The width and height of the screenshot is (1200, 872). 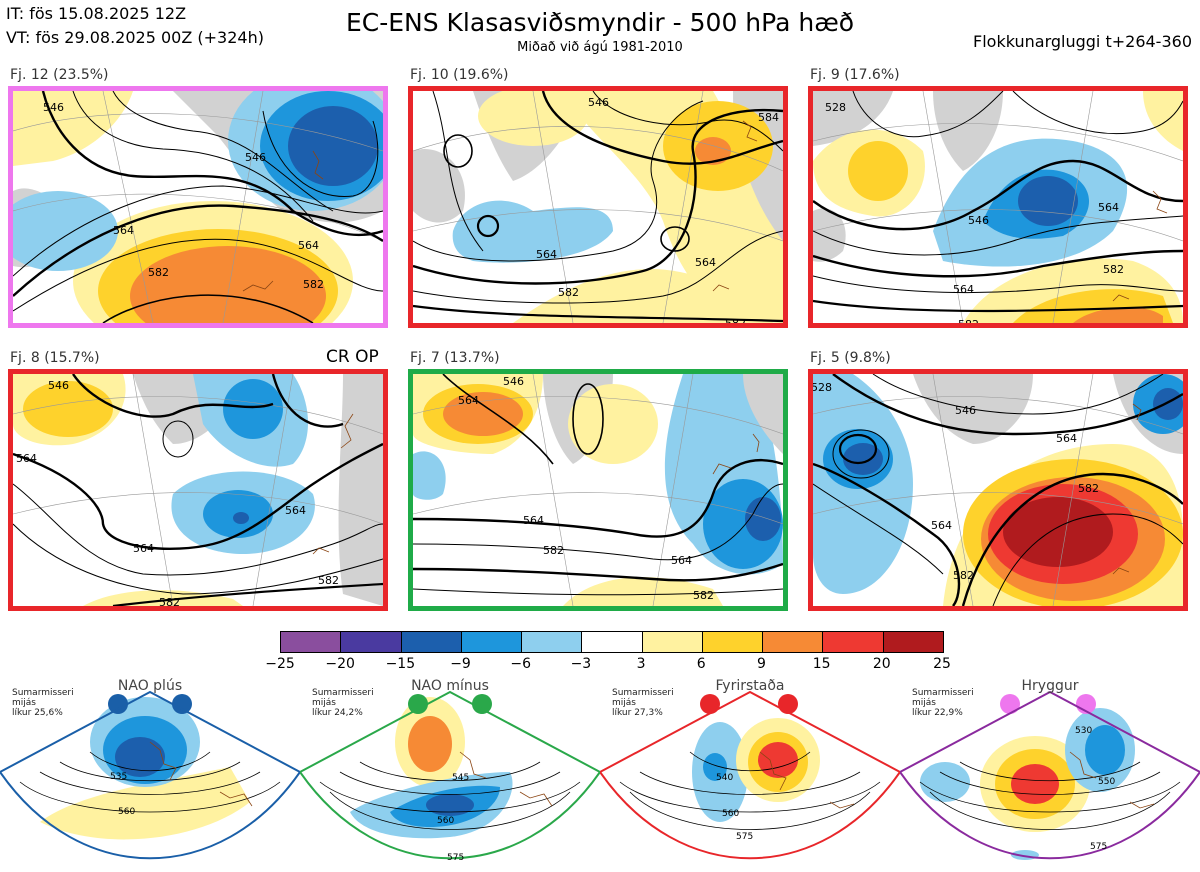 I want to click on panel-label: Fj. 7 (13.7%), so click(x=455, y=358).